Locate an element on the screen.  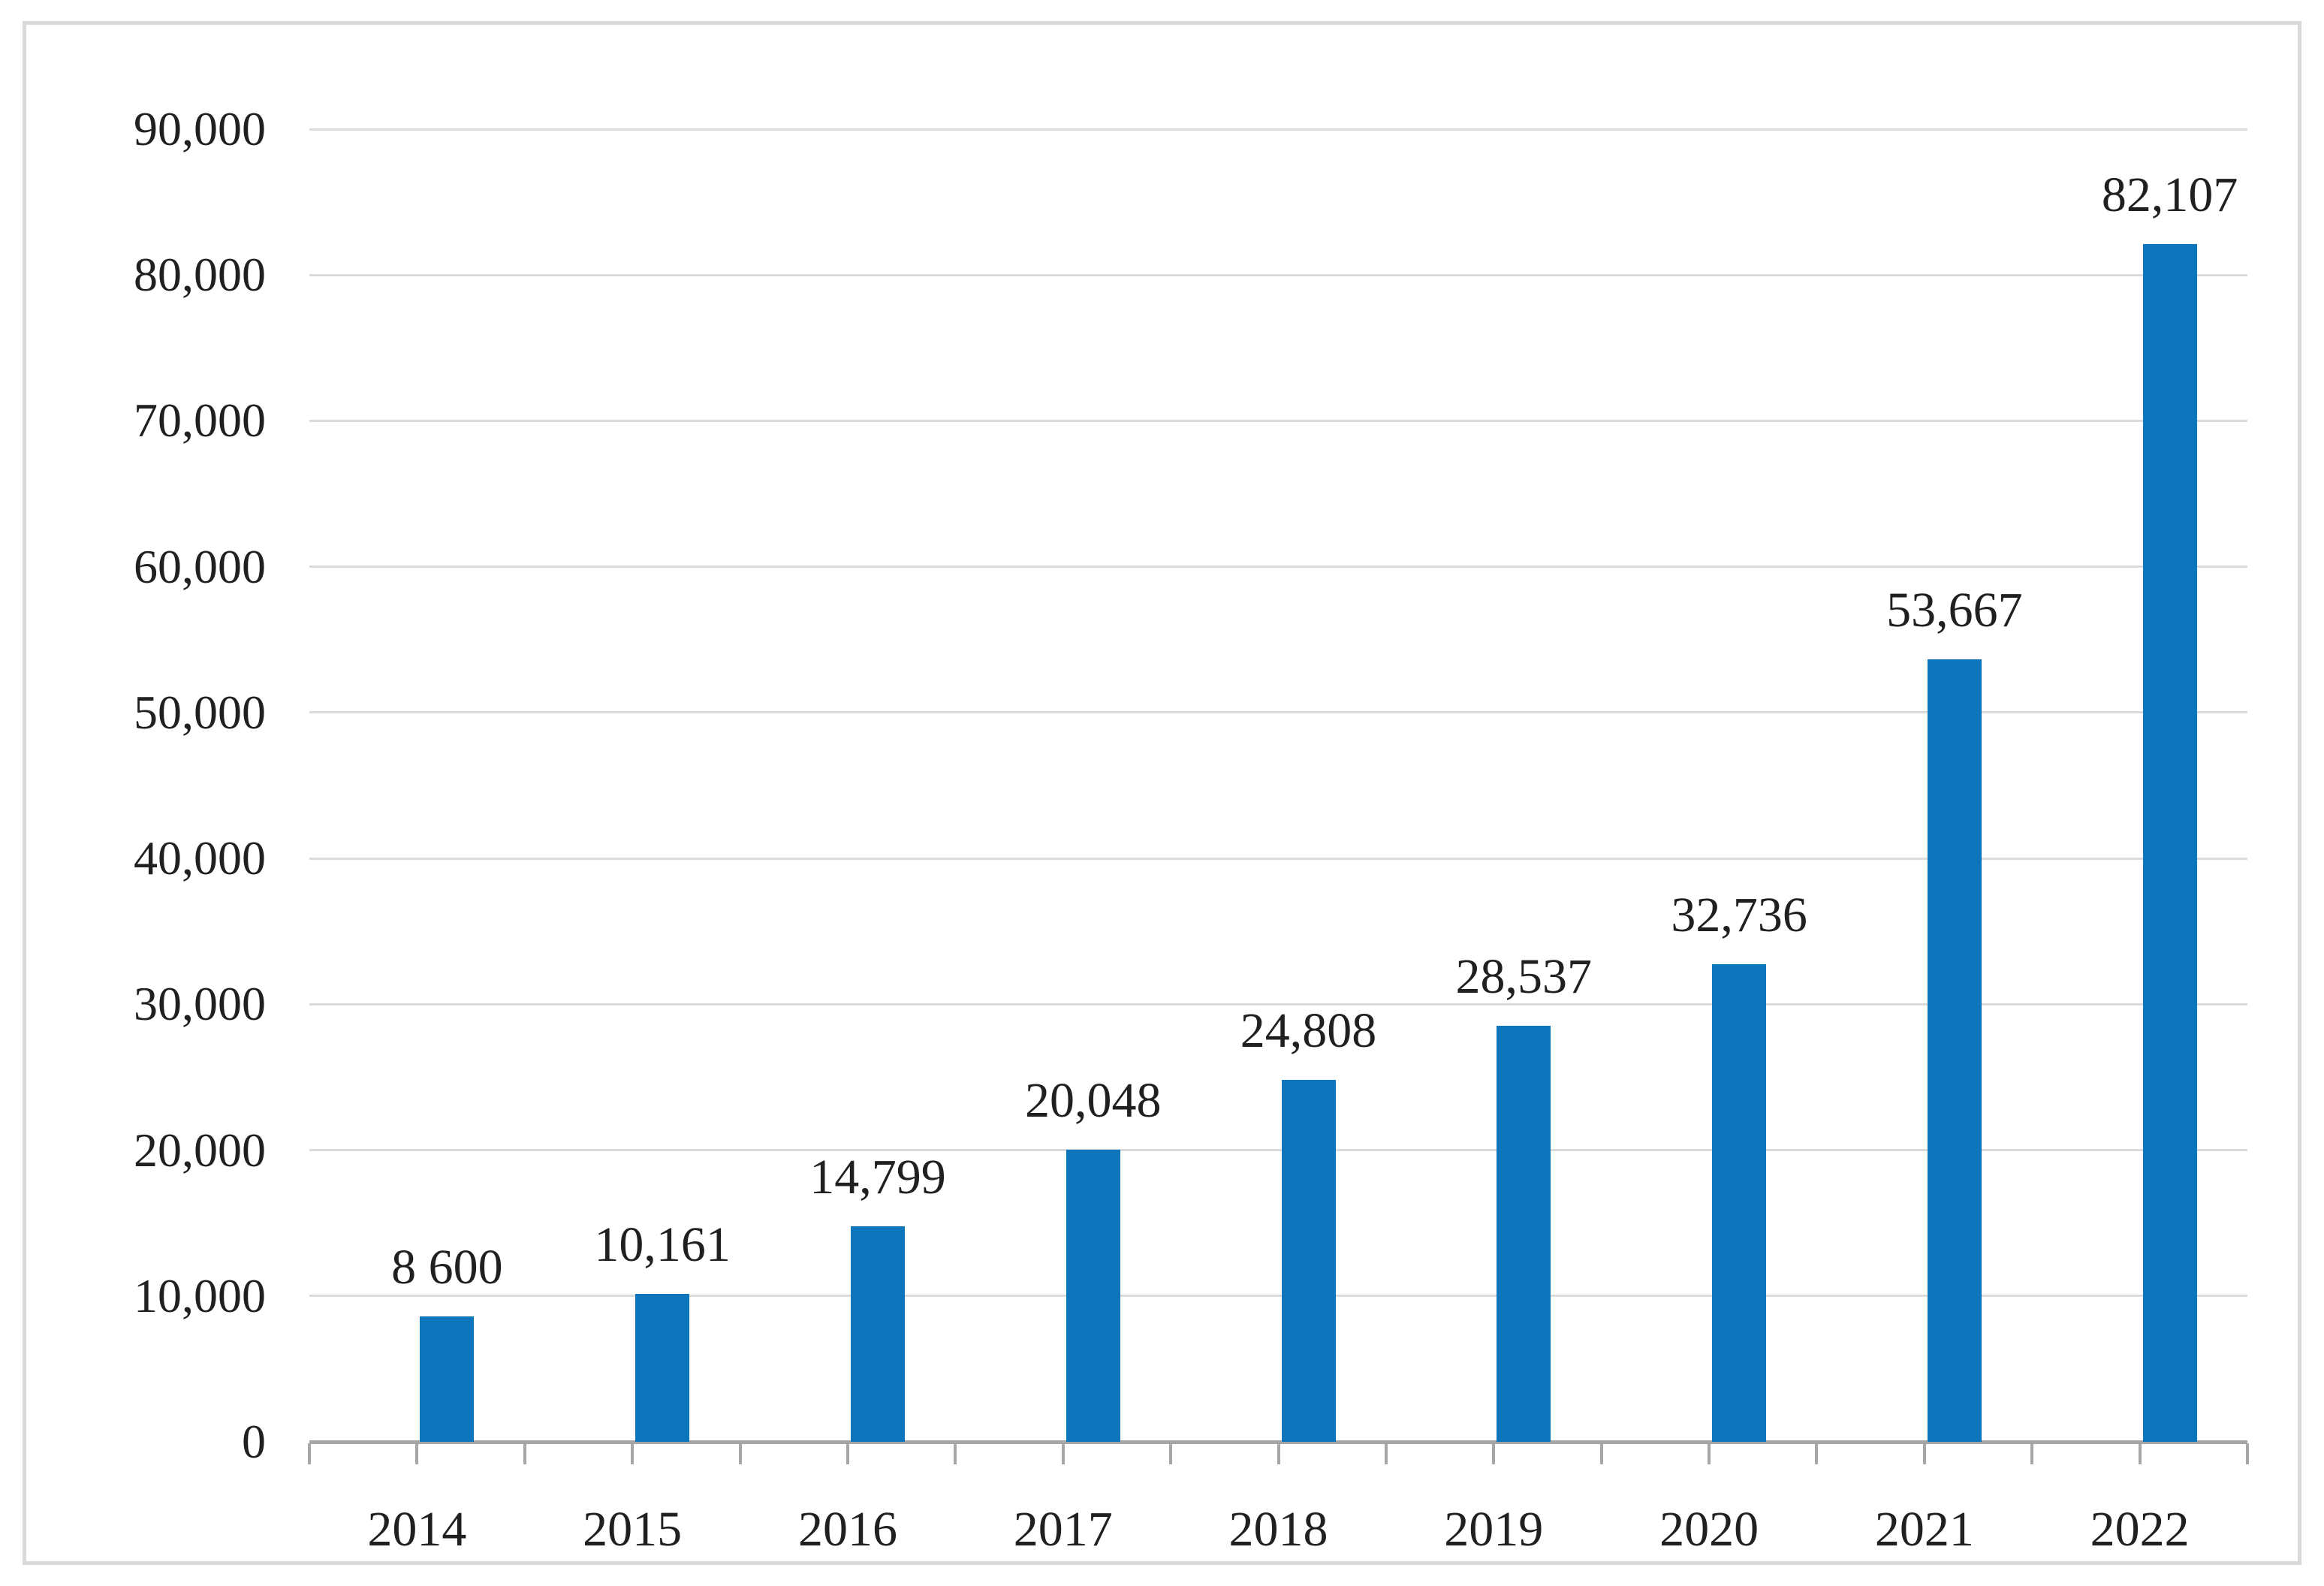
x-tick-label-2021: 2021 is located at coordinates (1924, 1529).